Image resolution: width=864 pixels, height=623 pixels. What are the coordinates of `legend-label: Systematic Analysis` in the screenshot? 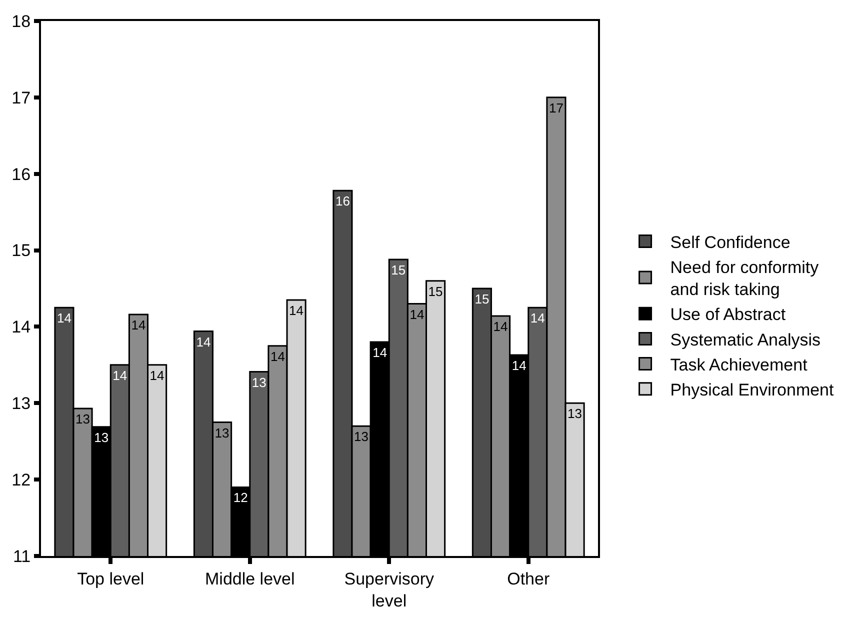 It's located at (745, 340).